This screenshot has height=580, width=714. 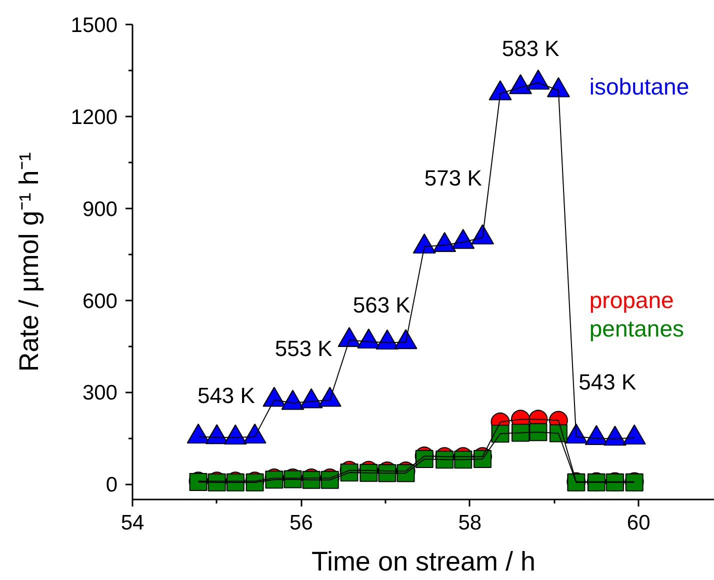 I want to click on x-tick-label: 56, so click(x=301, y=523).